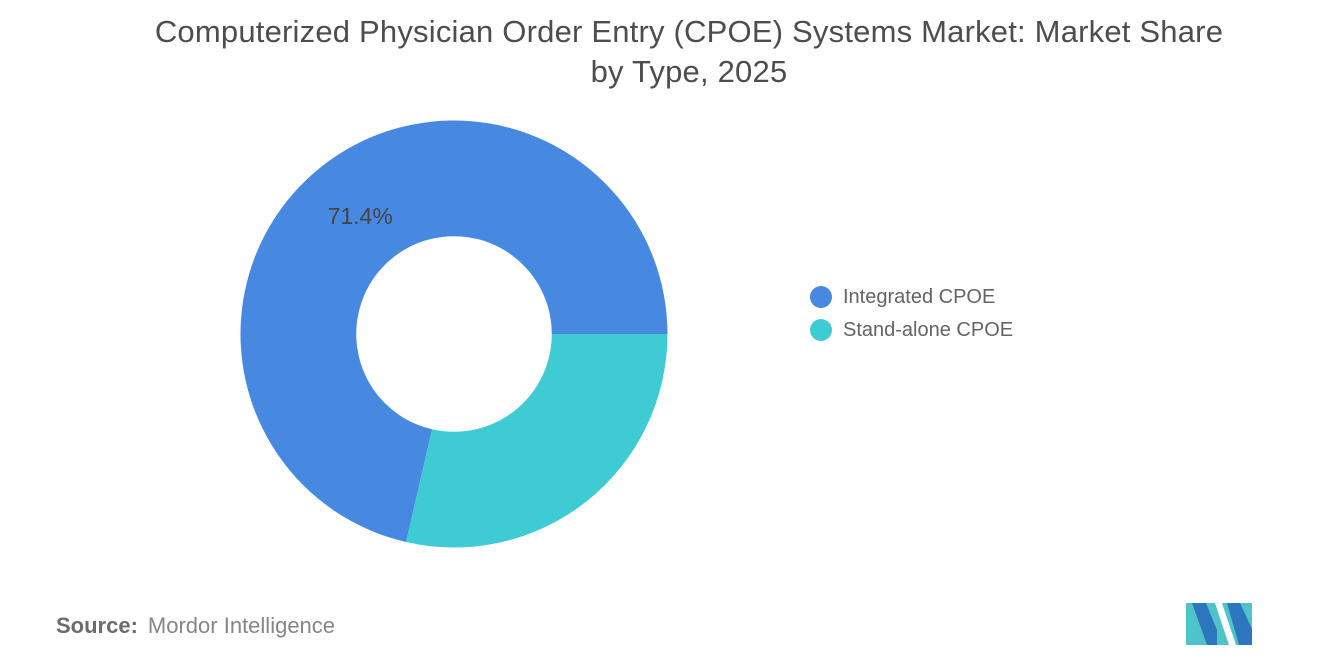  Describe the element at coordinates (911, 313) in the screenshot. I see `legend: Integrated CPOE Stand-alone CPOE` at that location.